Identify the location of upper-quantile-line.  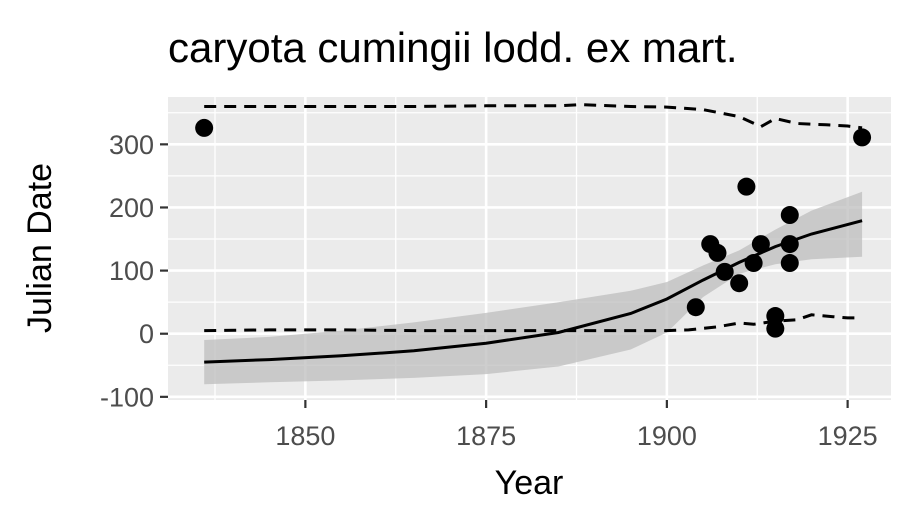
(533, 116).